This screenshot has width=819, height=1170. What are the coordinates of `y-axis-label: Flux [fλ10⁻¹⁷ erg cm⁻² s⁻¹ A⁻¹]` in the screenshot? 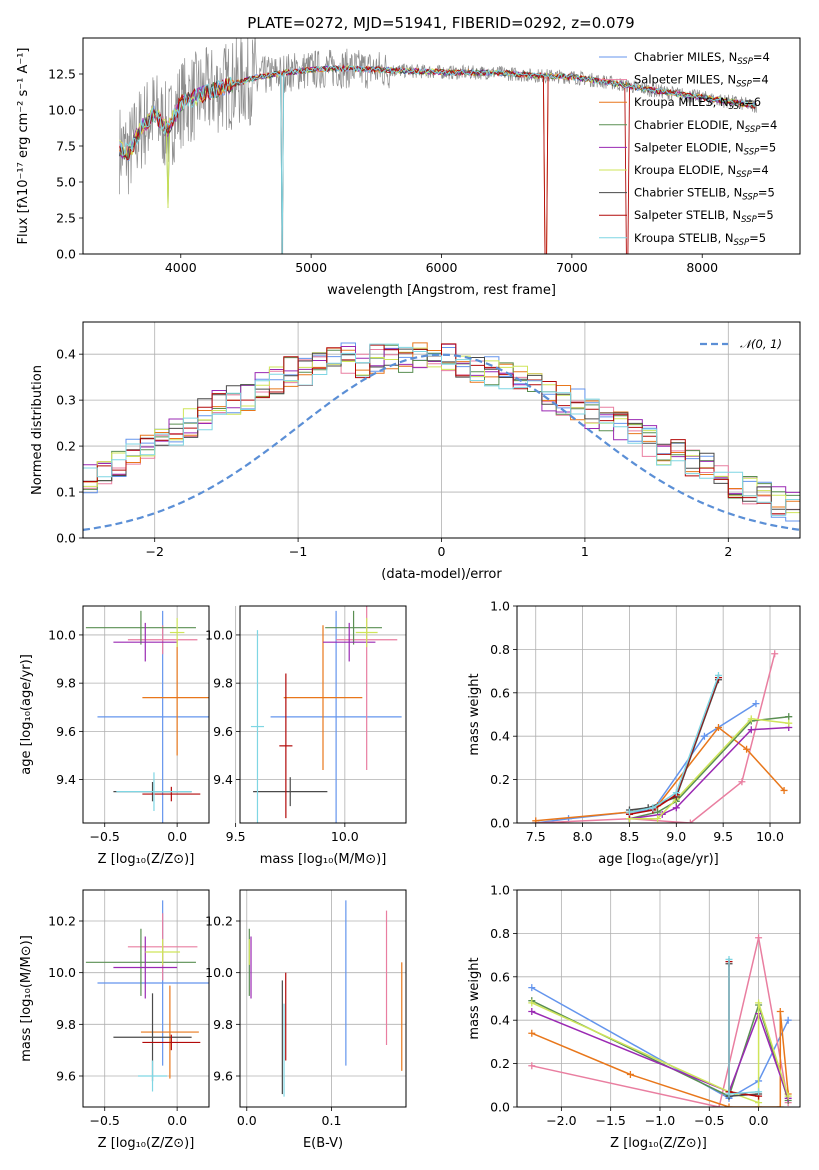 It's located at (23, 146).